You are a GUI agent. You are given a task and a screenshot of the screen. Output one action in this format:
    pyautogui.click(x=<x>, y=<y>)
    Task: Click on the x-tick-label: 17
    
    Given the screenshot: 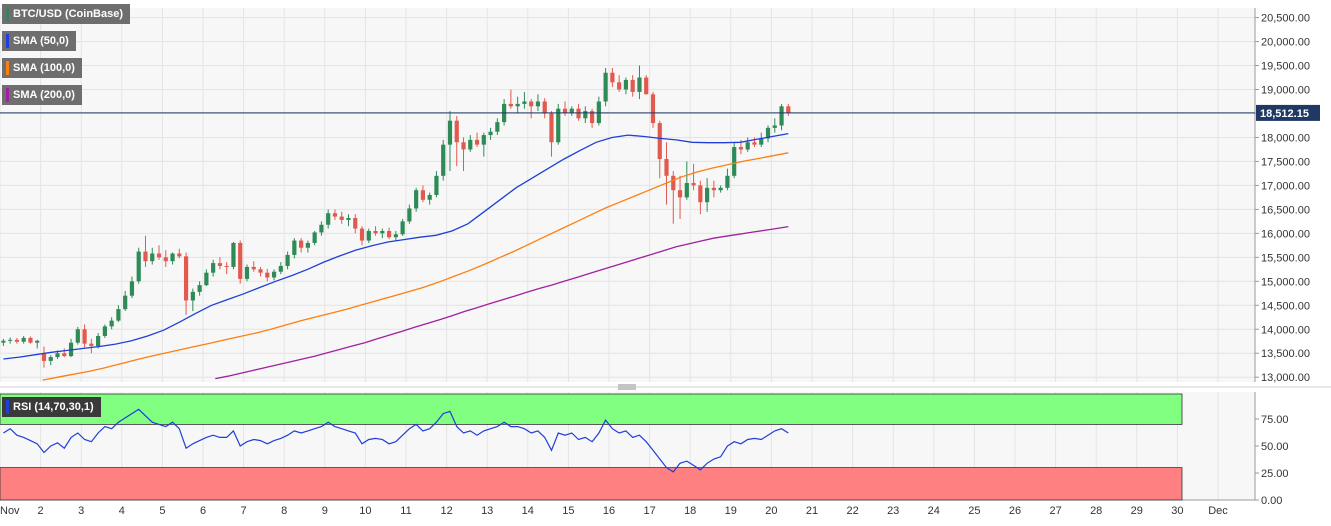 What is the action you would take?
    pyautogui.click(x=649, y=511)
    